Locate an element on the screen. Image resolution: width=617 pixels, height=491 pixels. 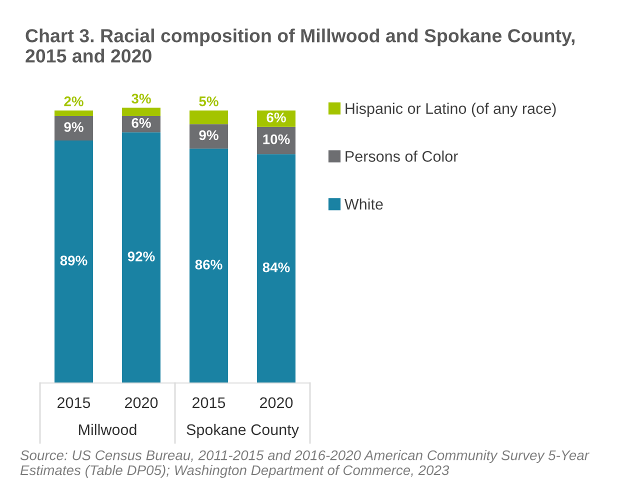
data-label: 2% is located at coordinates (74, 101).